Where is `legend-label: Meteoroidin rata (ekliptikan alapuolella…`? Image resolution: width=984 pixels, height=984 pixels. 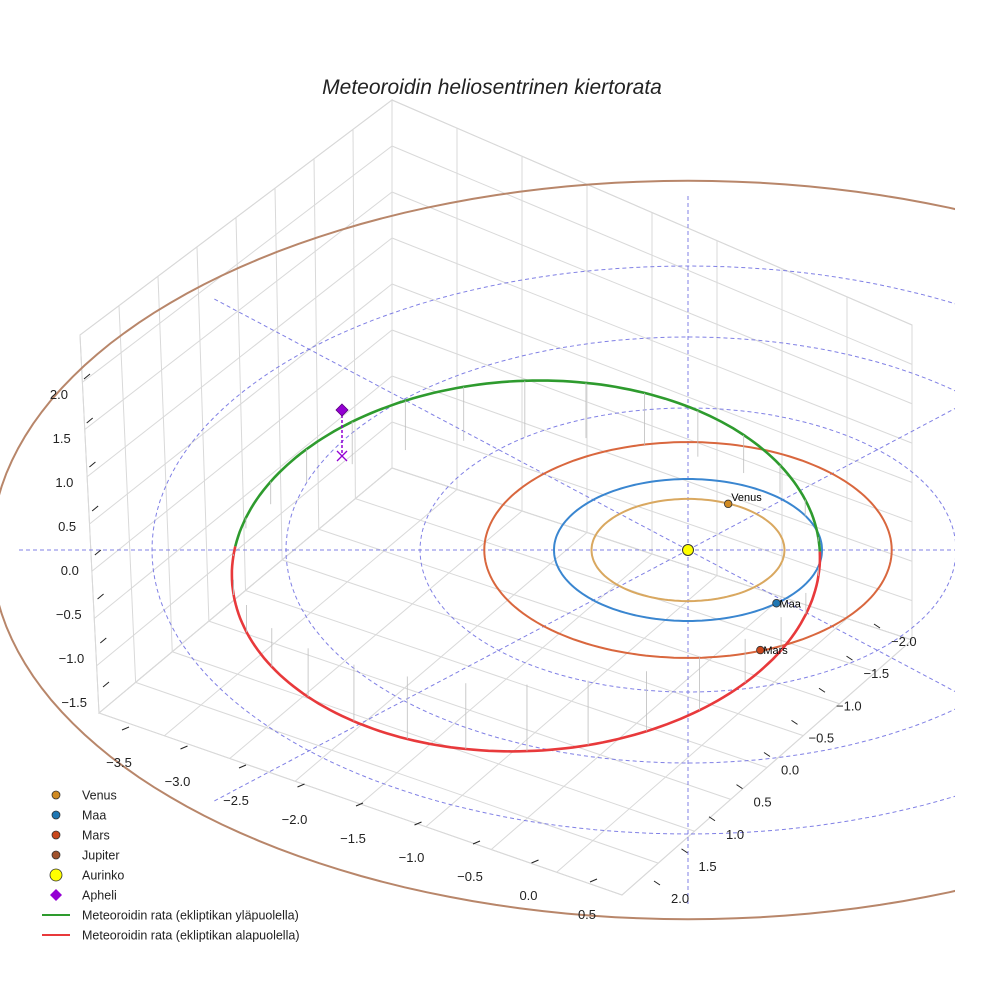 legend-label: Meteoroidin rata (ekliptikan alapuolella… is located at coordinates (190, 936).